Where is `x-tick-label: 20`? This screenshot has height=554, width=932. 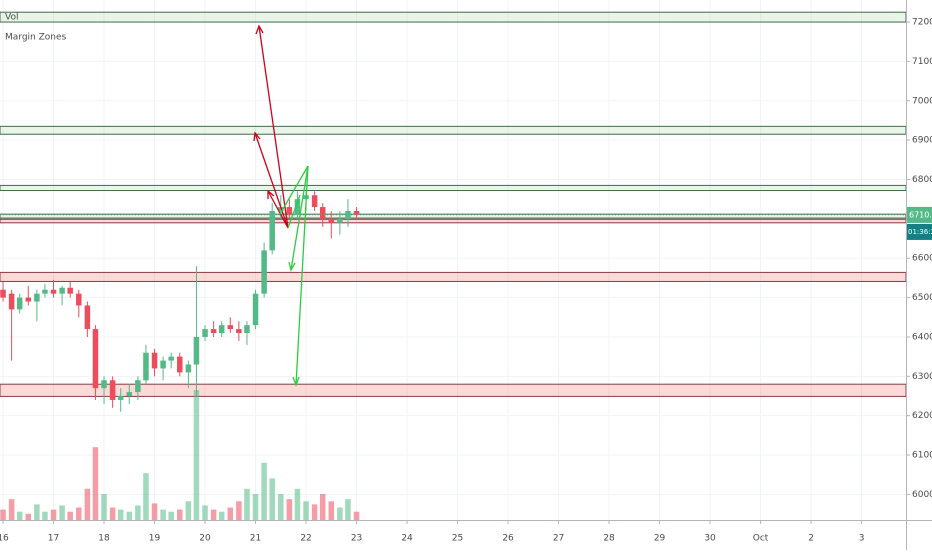
x-tick-label: 20 is located at coordinates (205, 539).